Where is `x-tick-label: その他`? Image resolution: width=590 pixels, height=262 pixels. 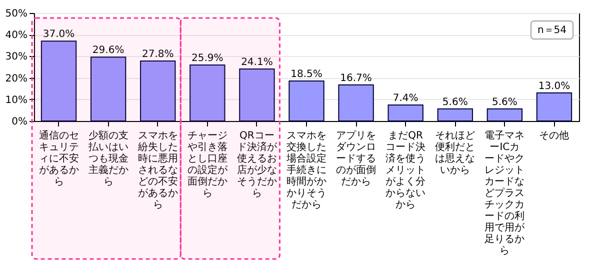 x-tick-label: その他 is located at coordinates (554, 136).